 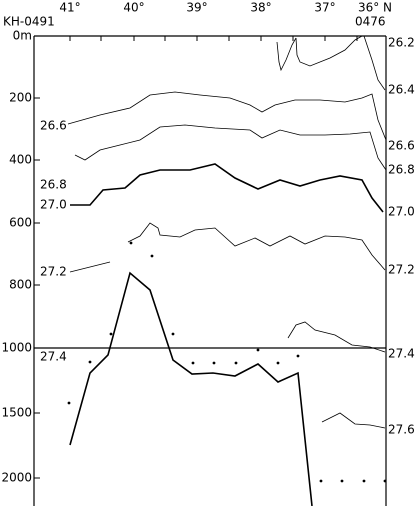 What do you see at coordinates (196, 8) in the screenshot?
I see `latitude-label: 39°` at bounding box center [196, 8].